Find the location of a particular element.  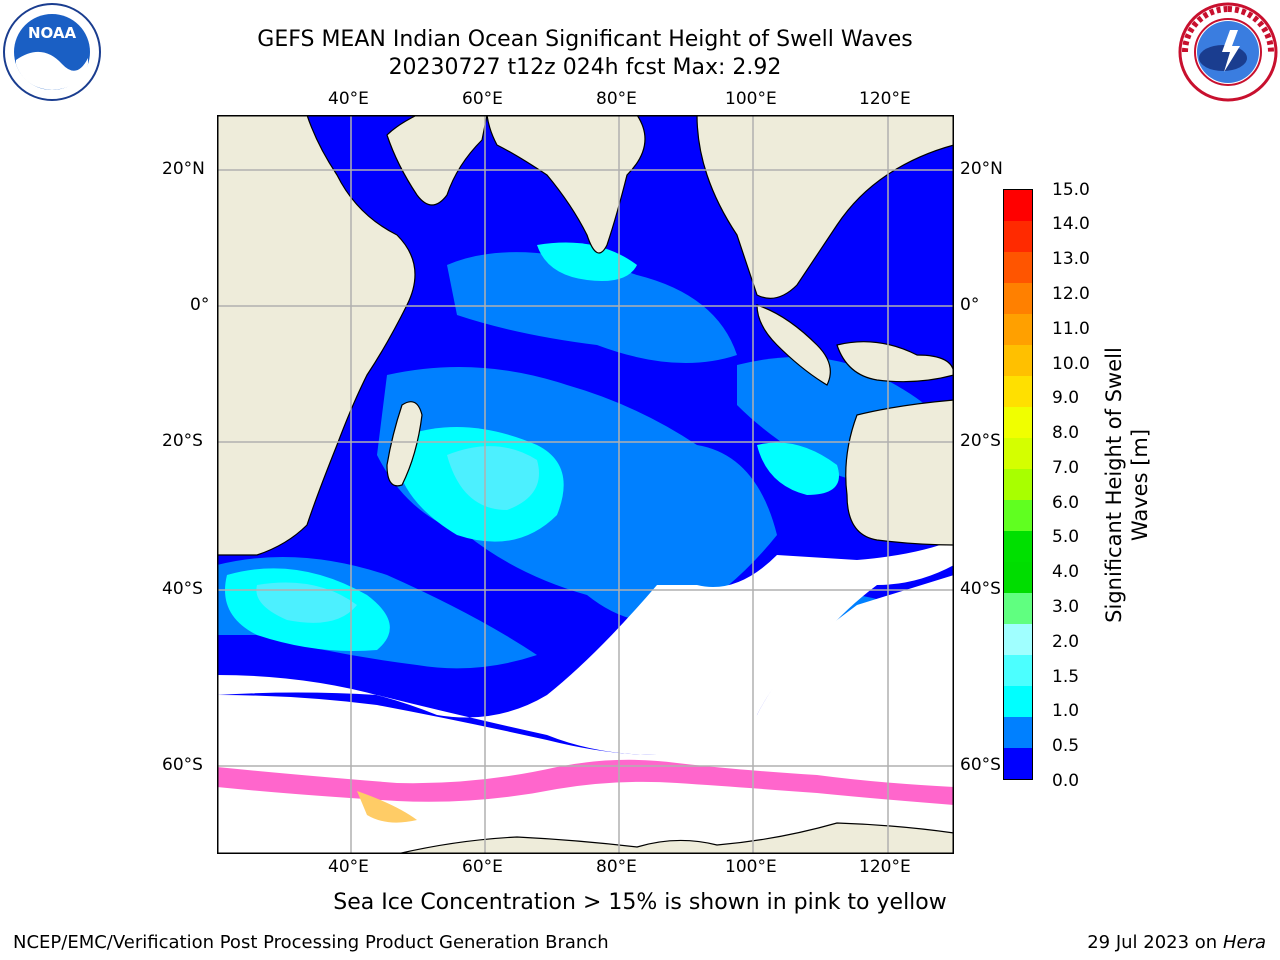

lat-label-left-20s: 20°S is located at coordinates (182, 441).